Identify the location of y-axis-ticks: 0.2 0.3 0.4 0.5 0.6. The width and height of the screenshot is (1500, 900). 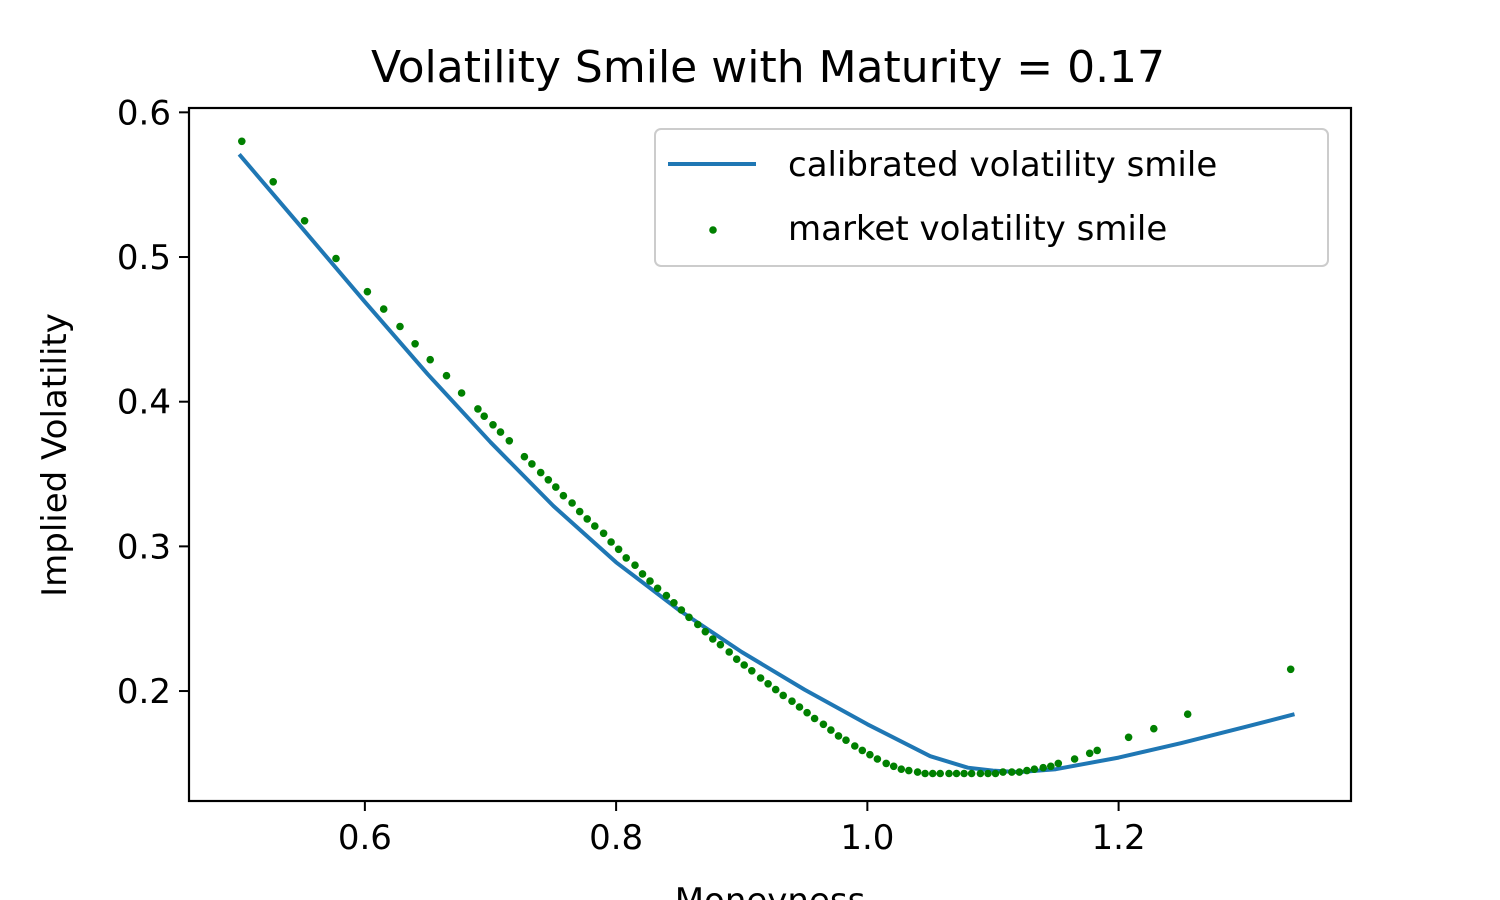
(153, 402).